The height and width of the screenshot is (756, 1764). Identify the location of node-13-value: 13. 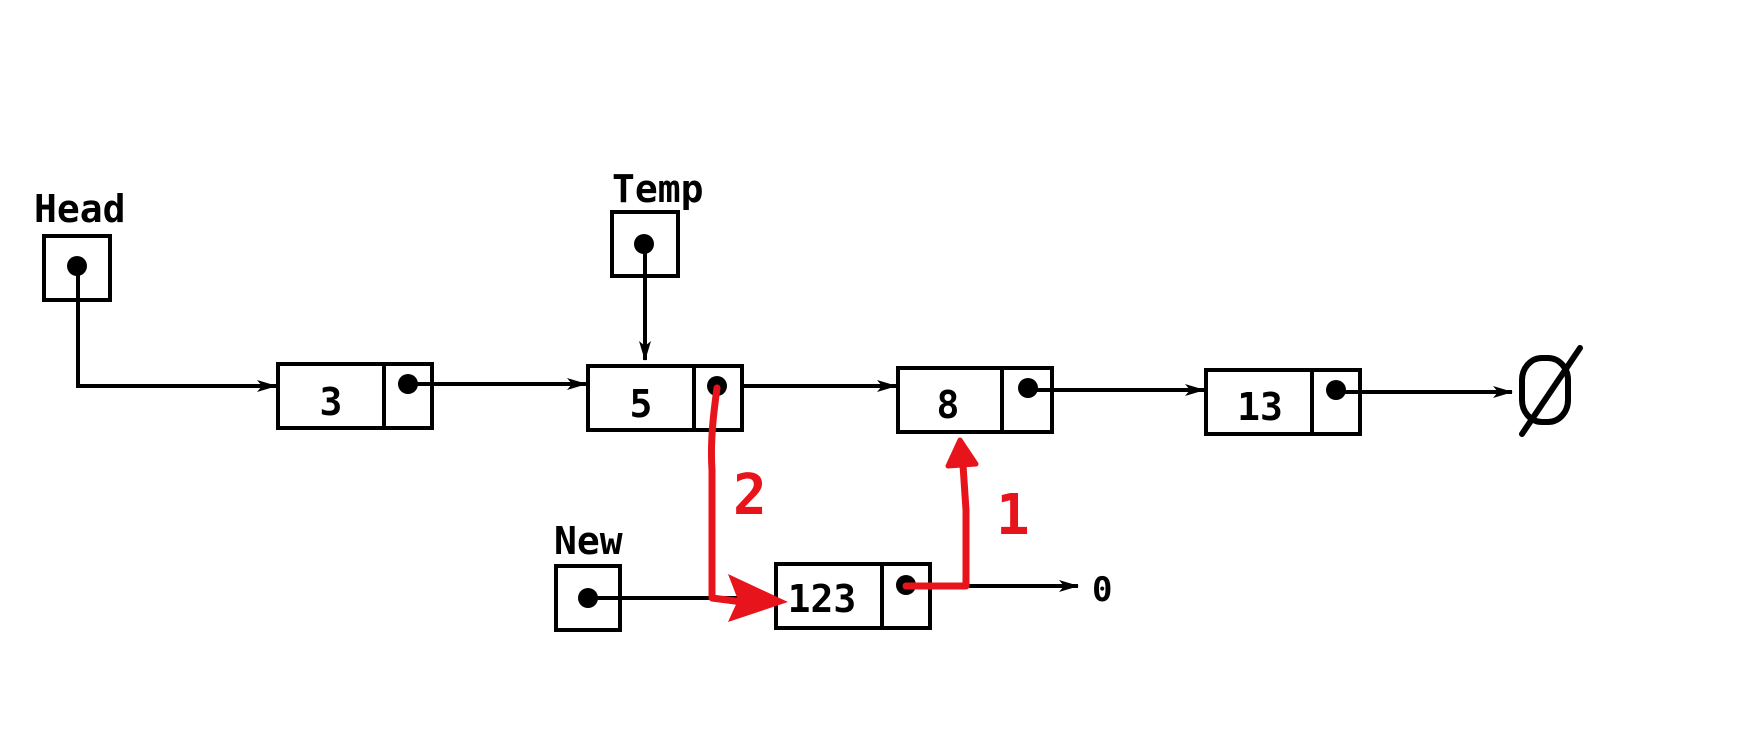
(1260, 407).